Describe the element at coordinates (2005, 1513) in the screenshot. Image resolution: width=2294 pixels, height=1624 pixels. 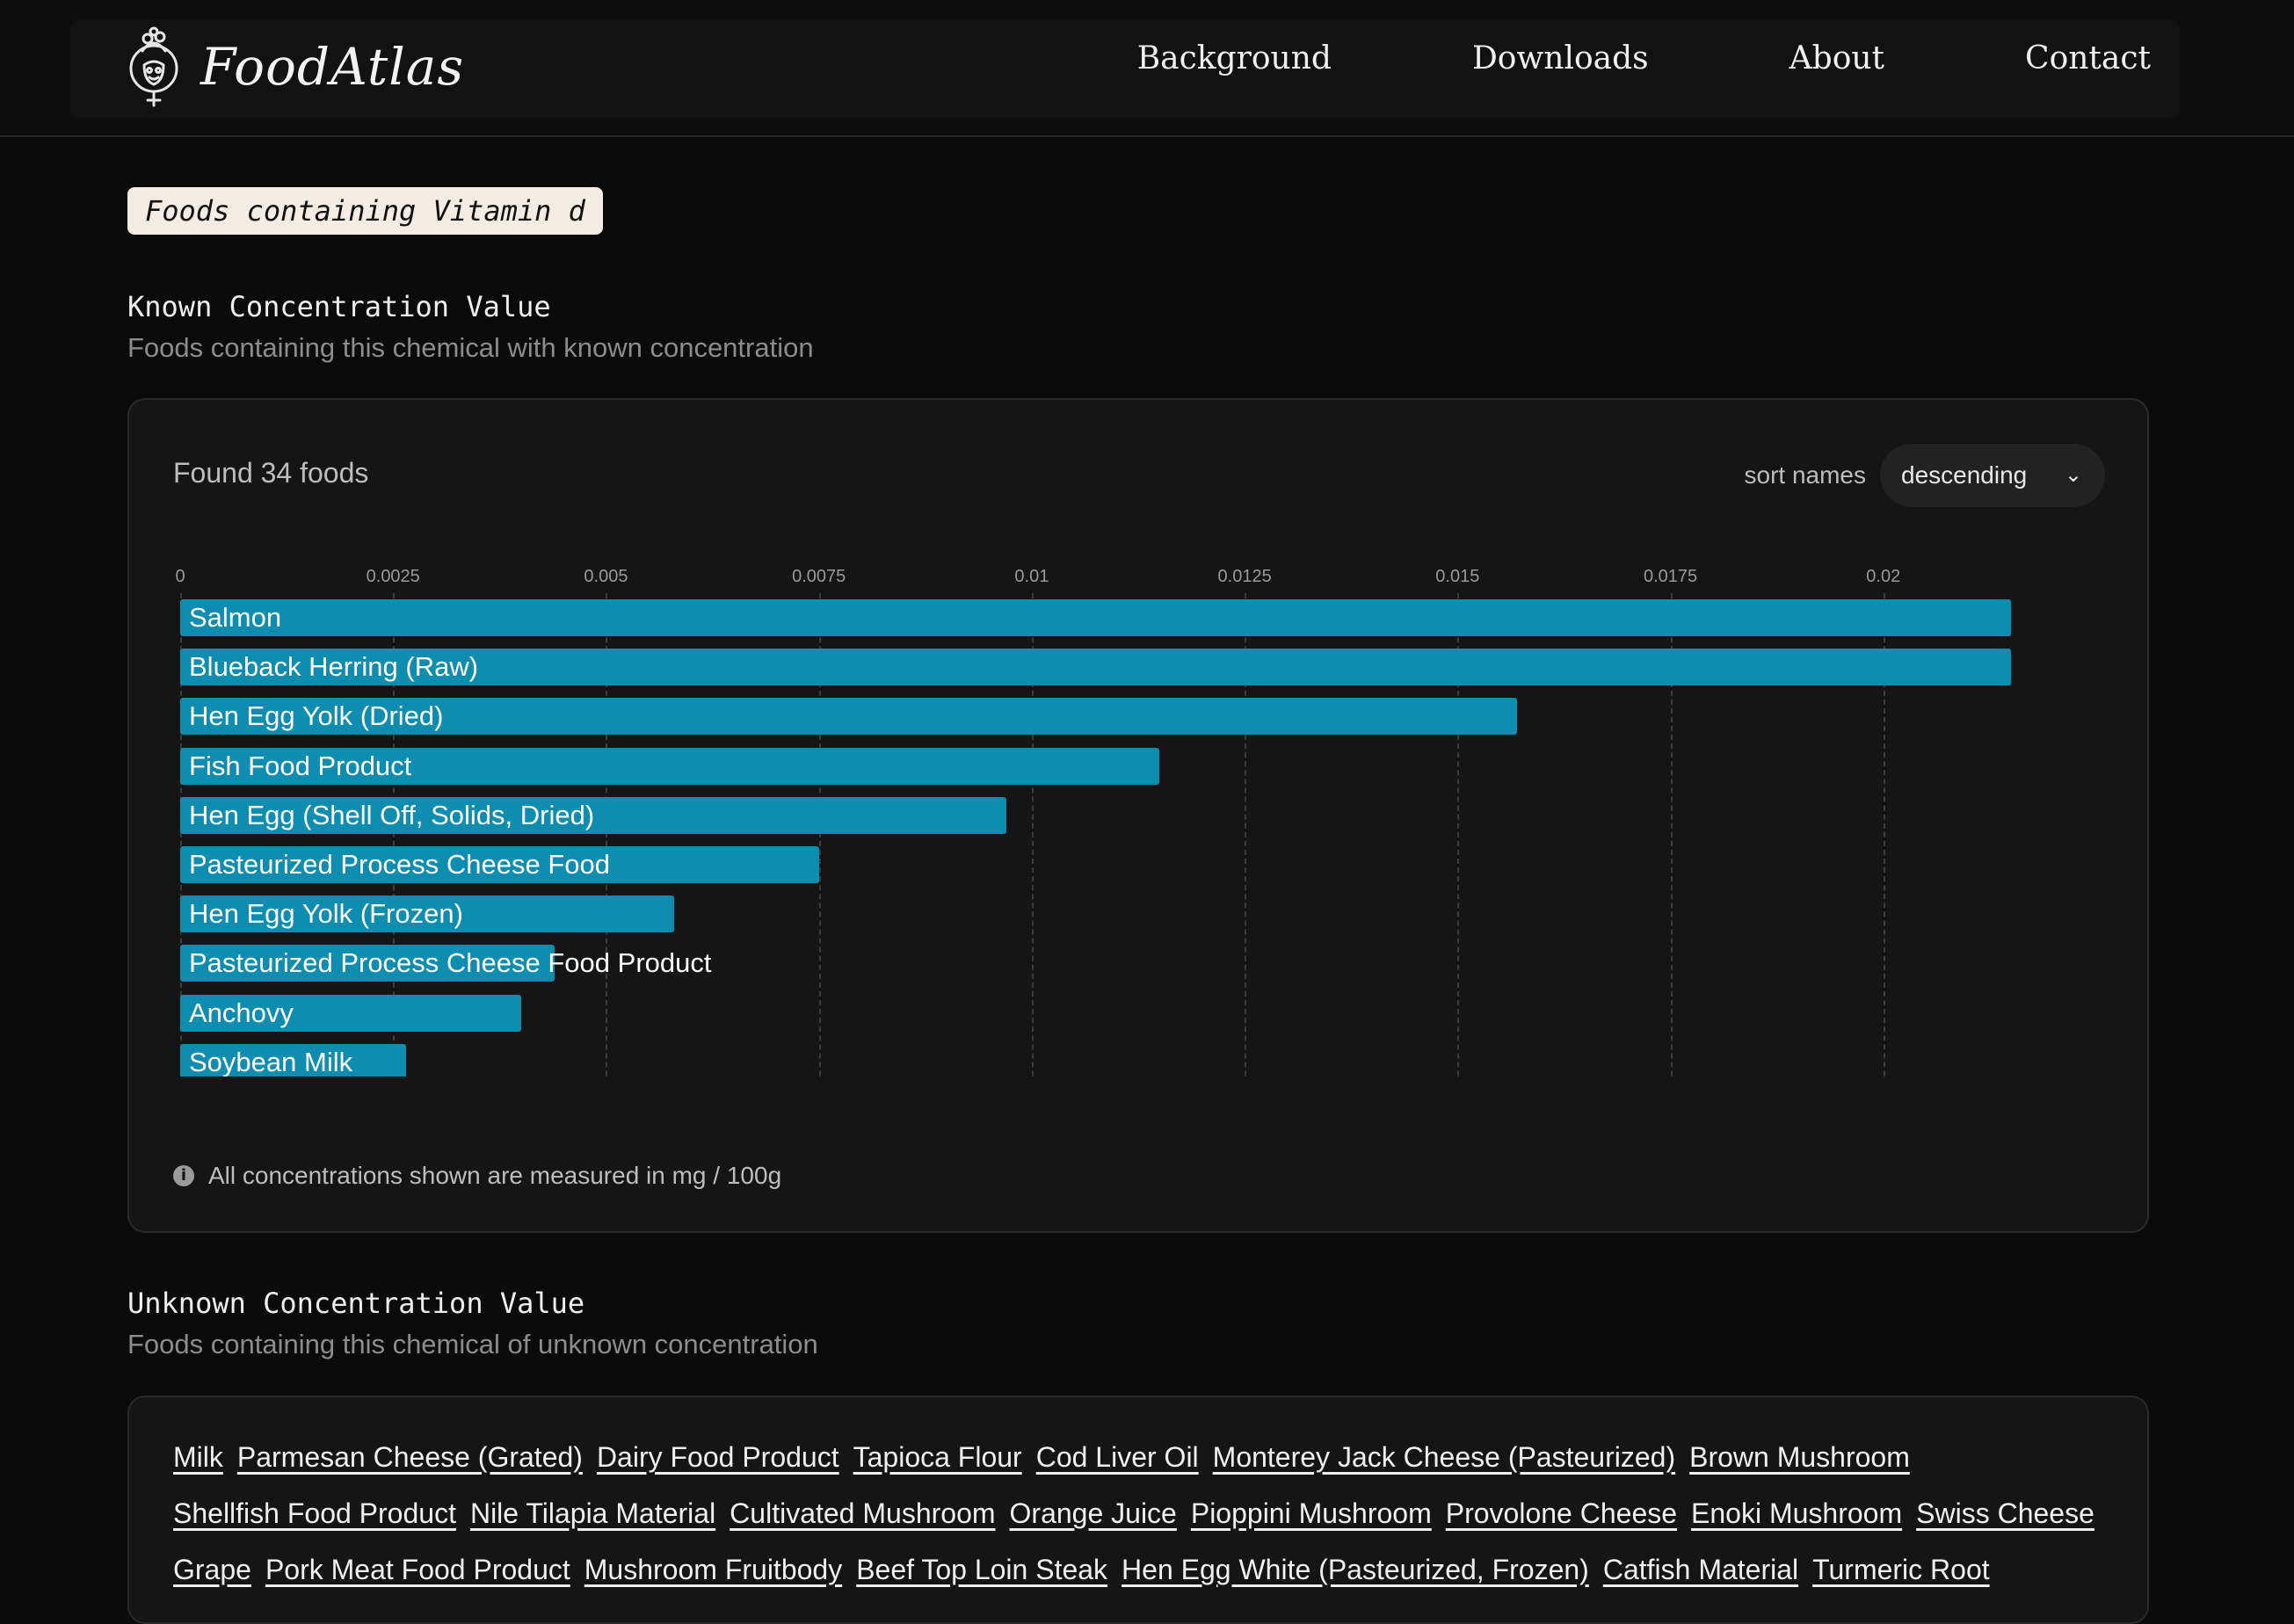
I see `food-link: Swiss Cheese` at that location.